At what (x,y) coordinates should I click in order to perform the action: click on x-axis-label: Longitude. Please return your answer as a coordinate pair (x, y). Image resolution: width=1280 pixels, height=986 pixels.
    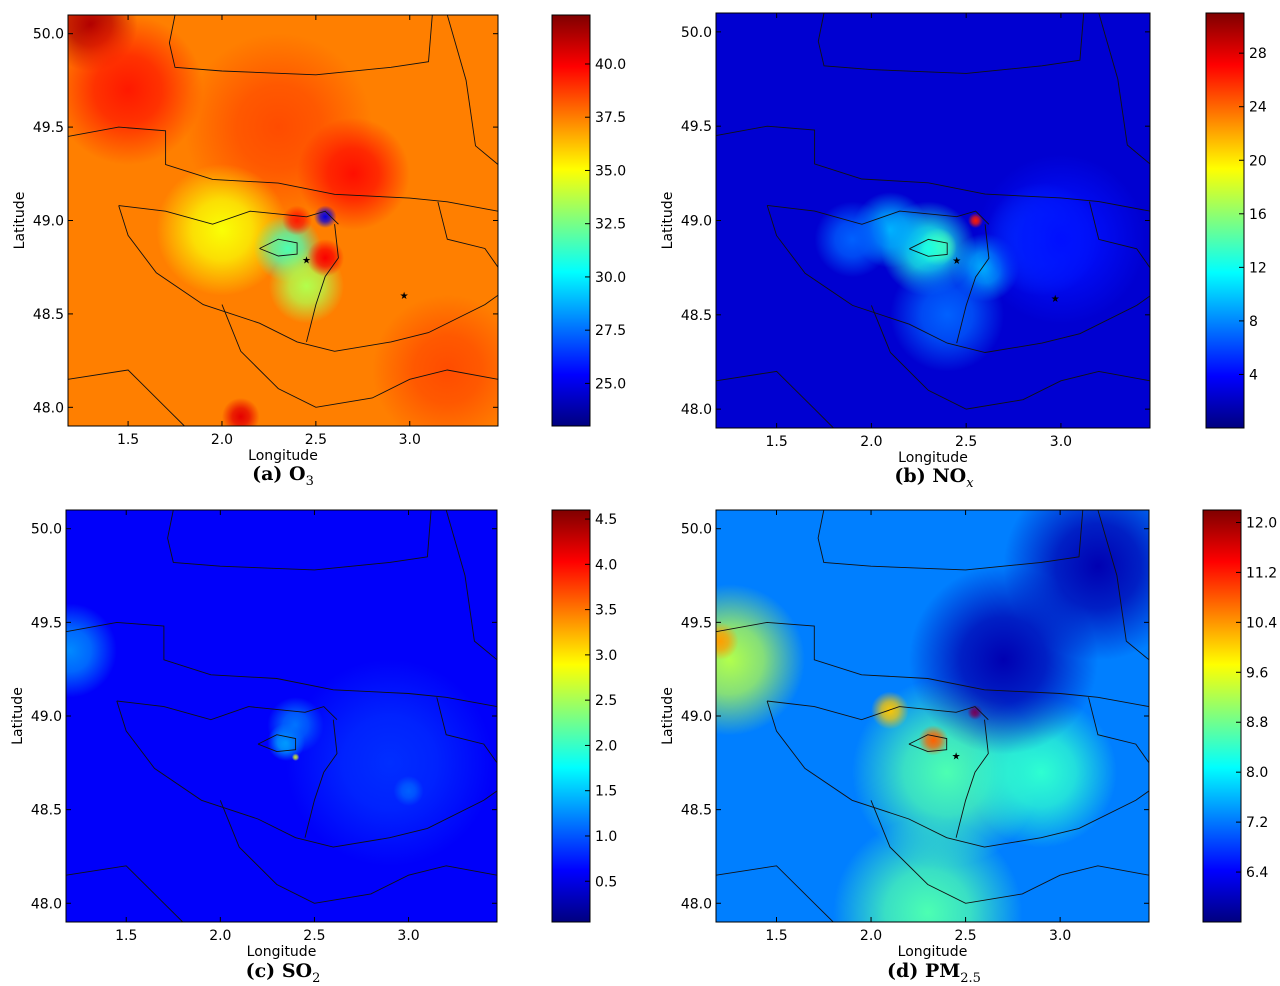
    Looking at the image, I should click on (933, 952).